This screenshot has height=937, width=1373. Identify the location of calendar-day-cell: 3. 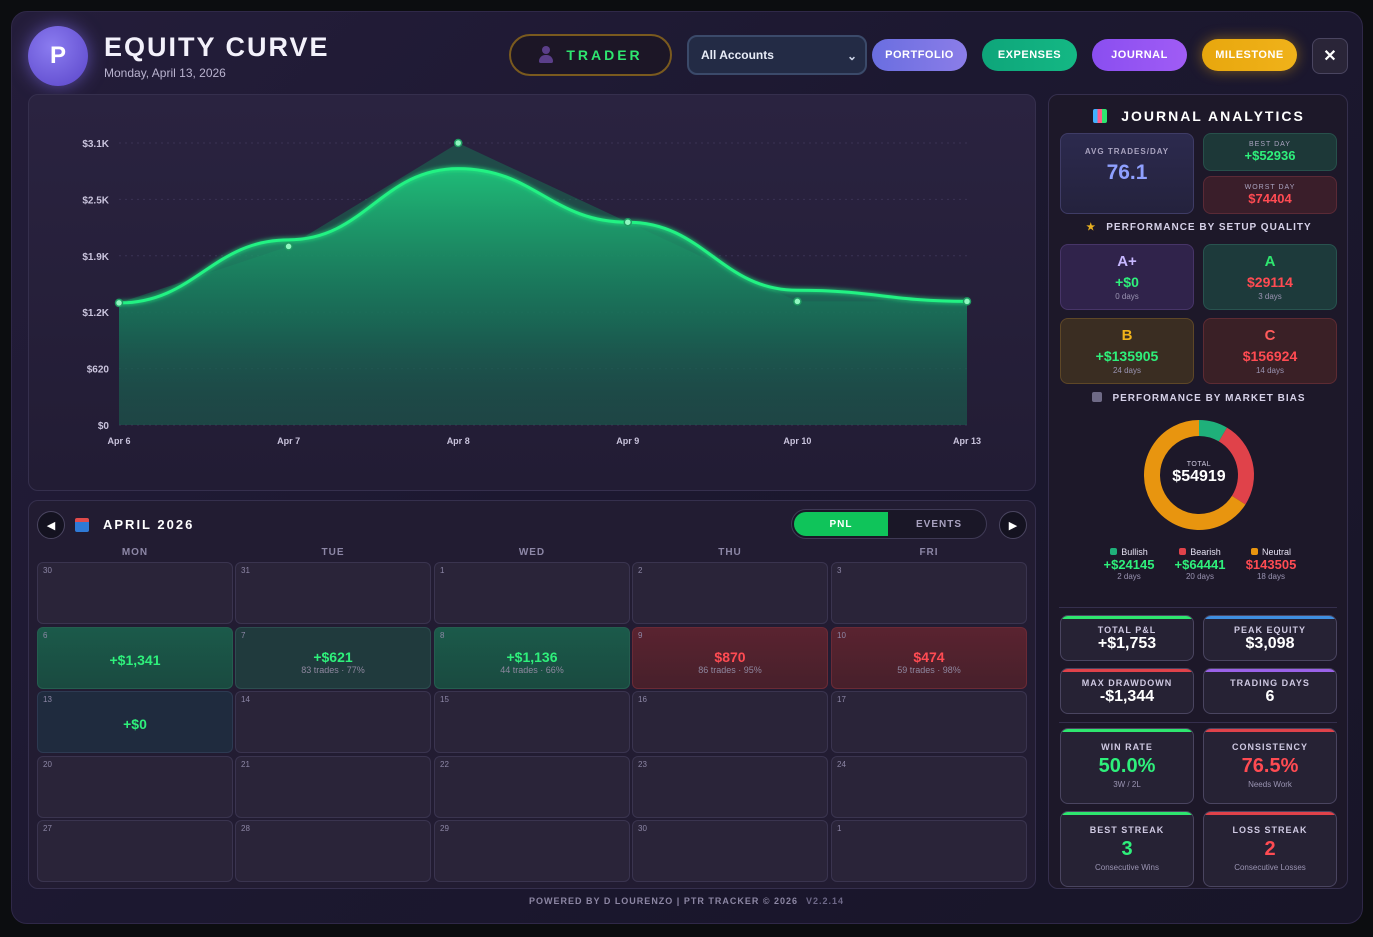
(929, 593).